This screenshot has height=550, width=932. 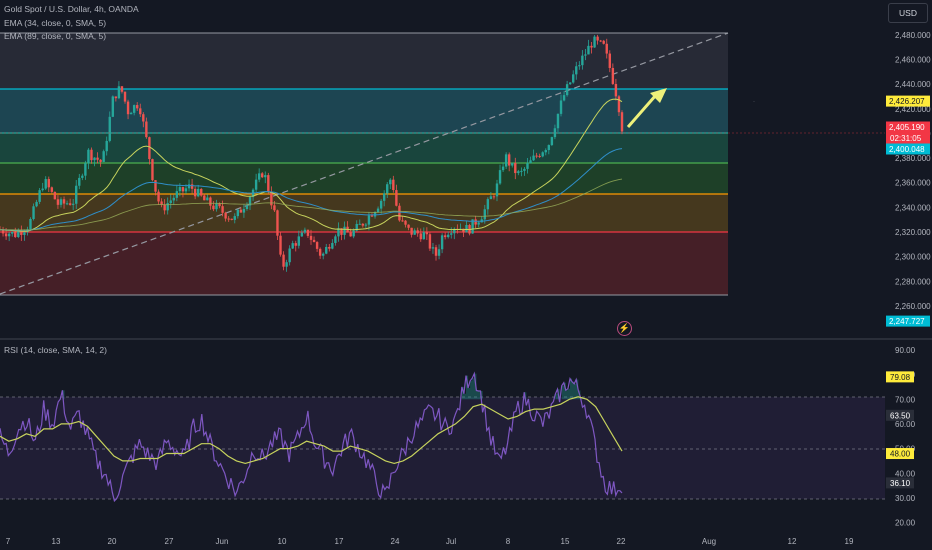 What do you see at coordinates (900, 430) in the screenshot?
I see `rsi-labels: 79.08 63.50 48.00 36.10` at bounding box center [900, 430].